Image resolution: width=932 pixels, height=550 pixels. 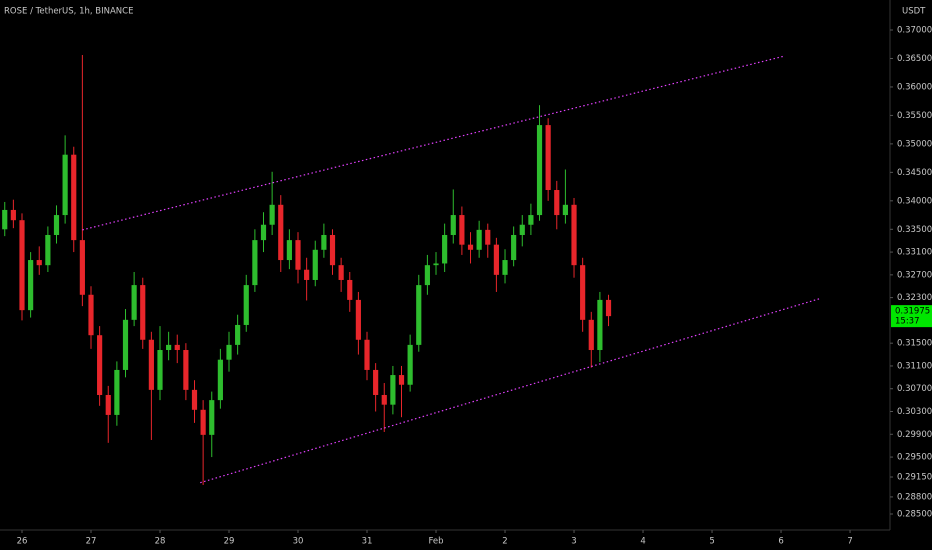 I want to click on x-tick-label: 3, so click(x=573, y=542).